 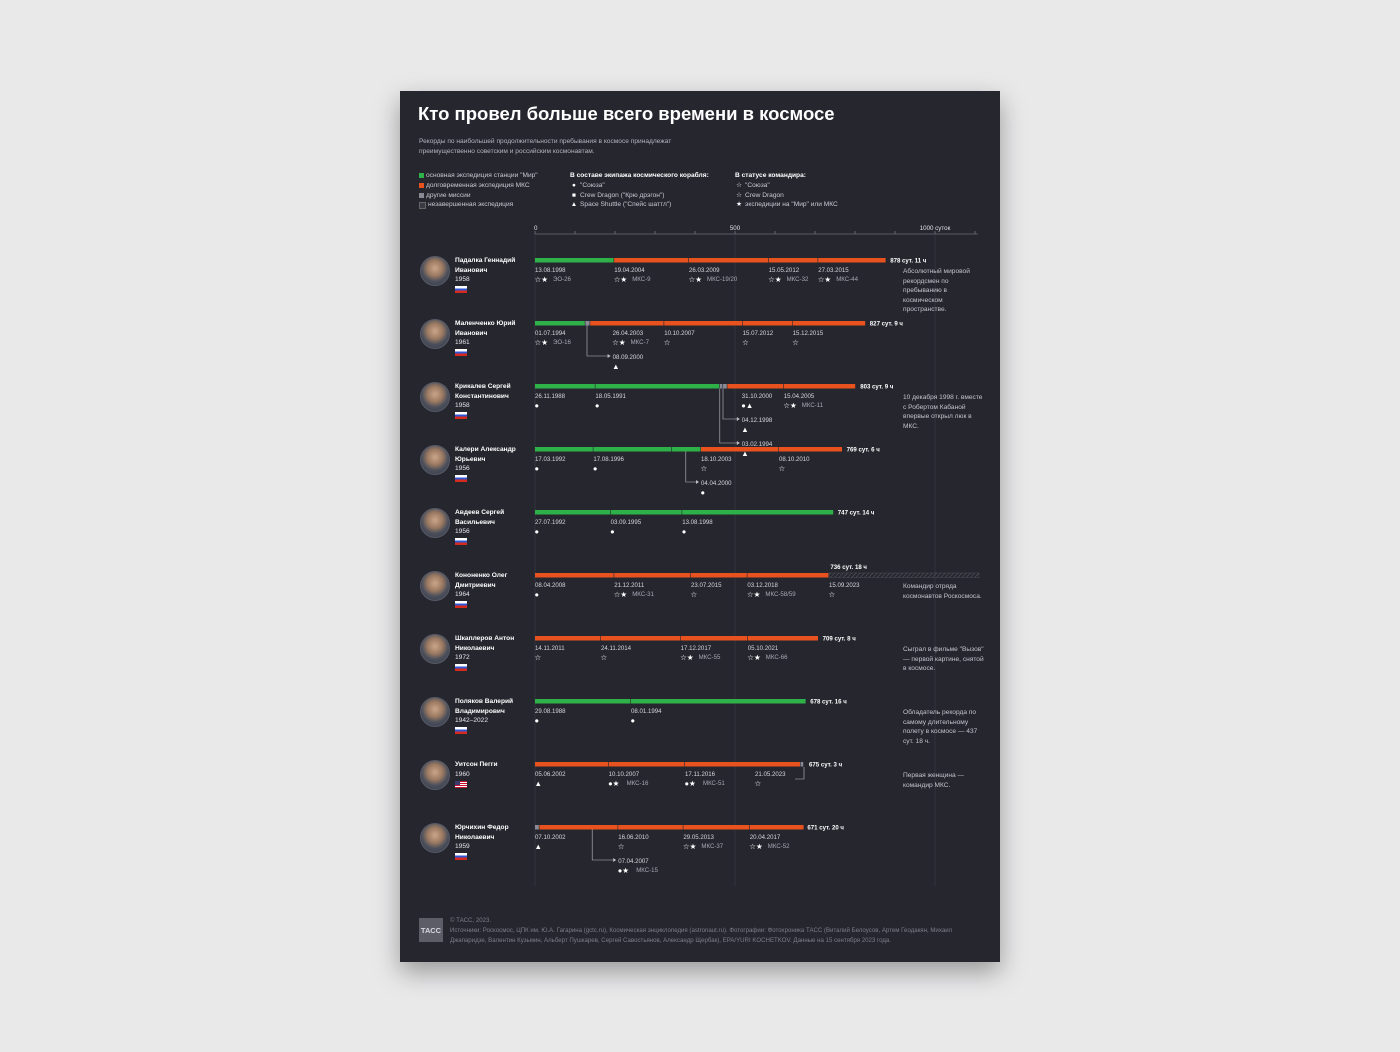 What do you see at coordinates (784, 270) in the screenshot?
I see `event-date: 15.05.2012` at bounding box center [784, 270].